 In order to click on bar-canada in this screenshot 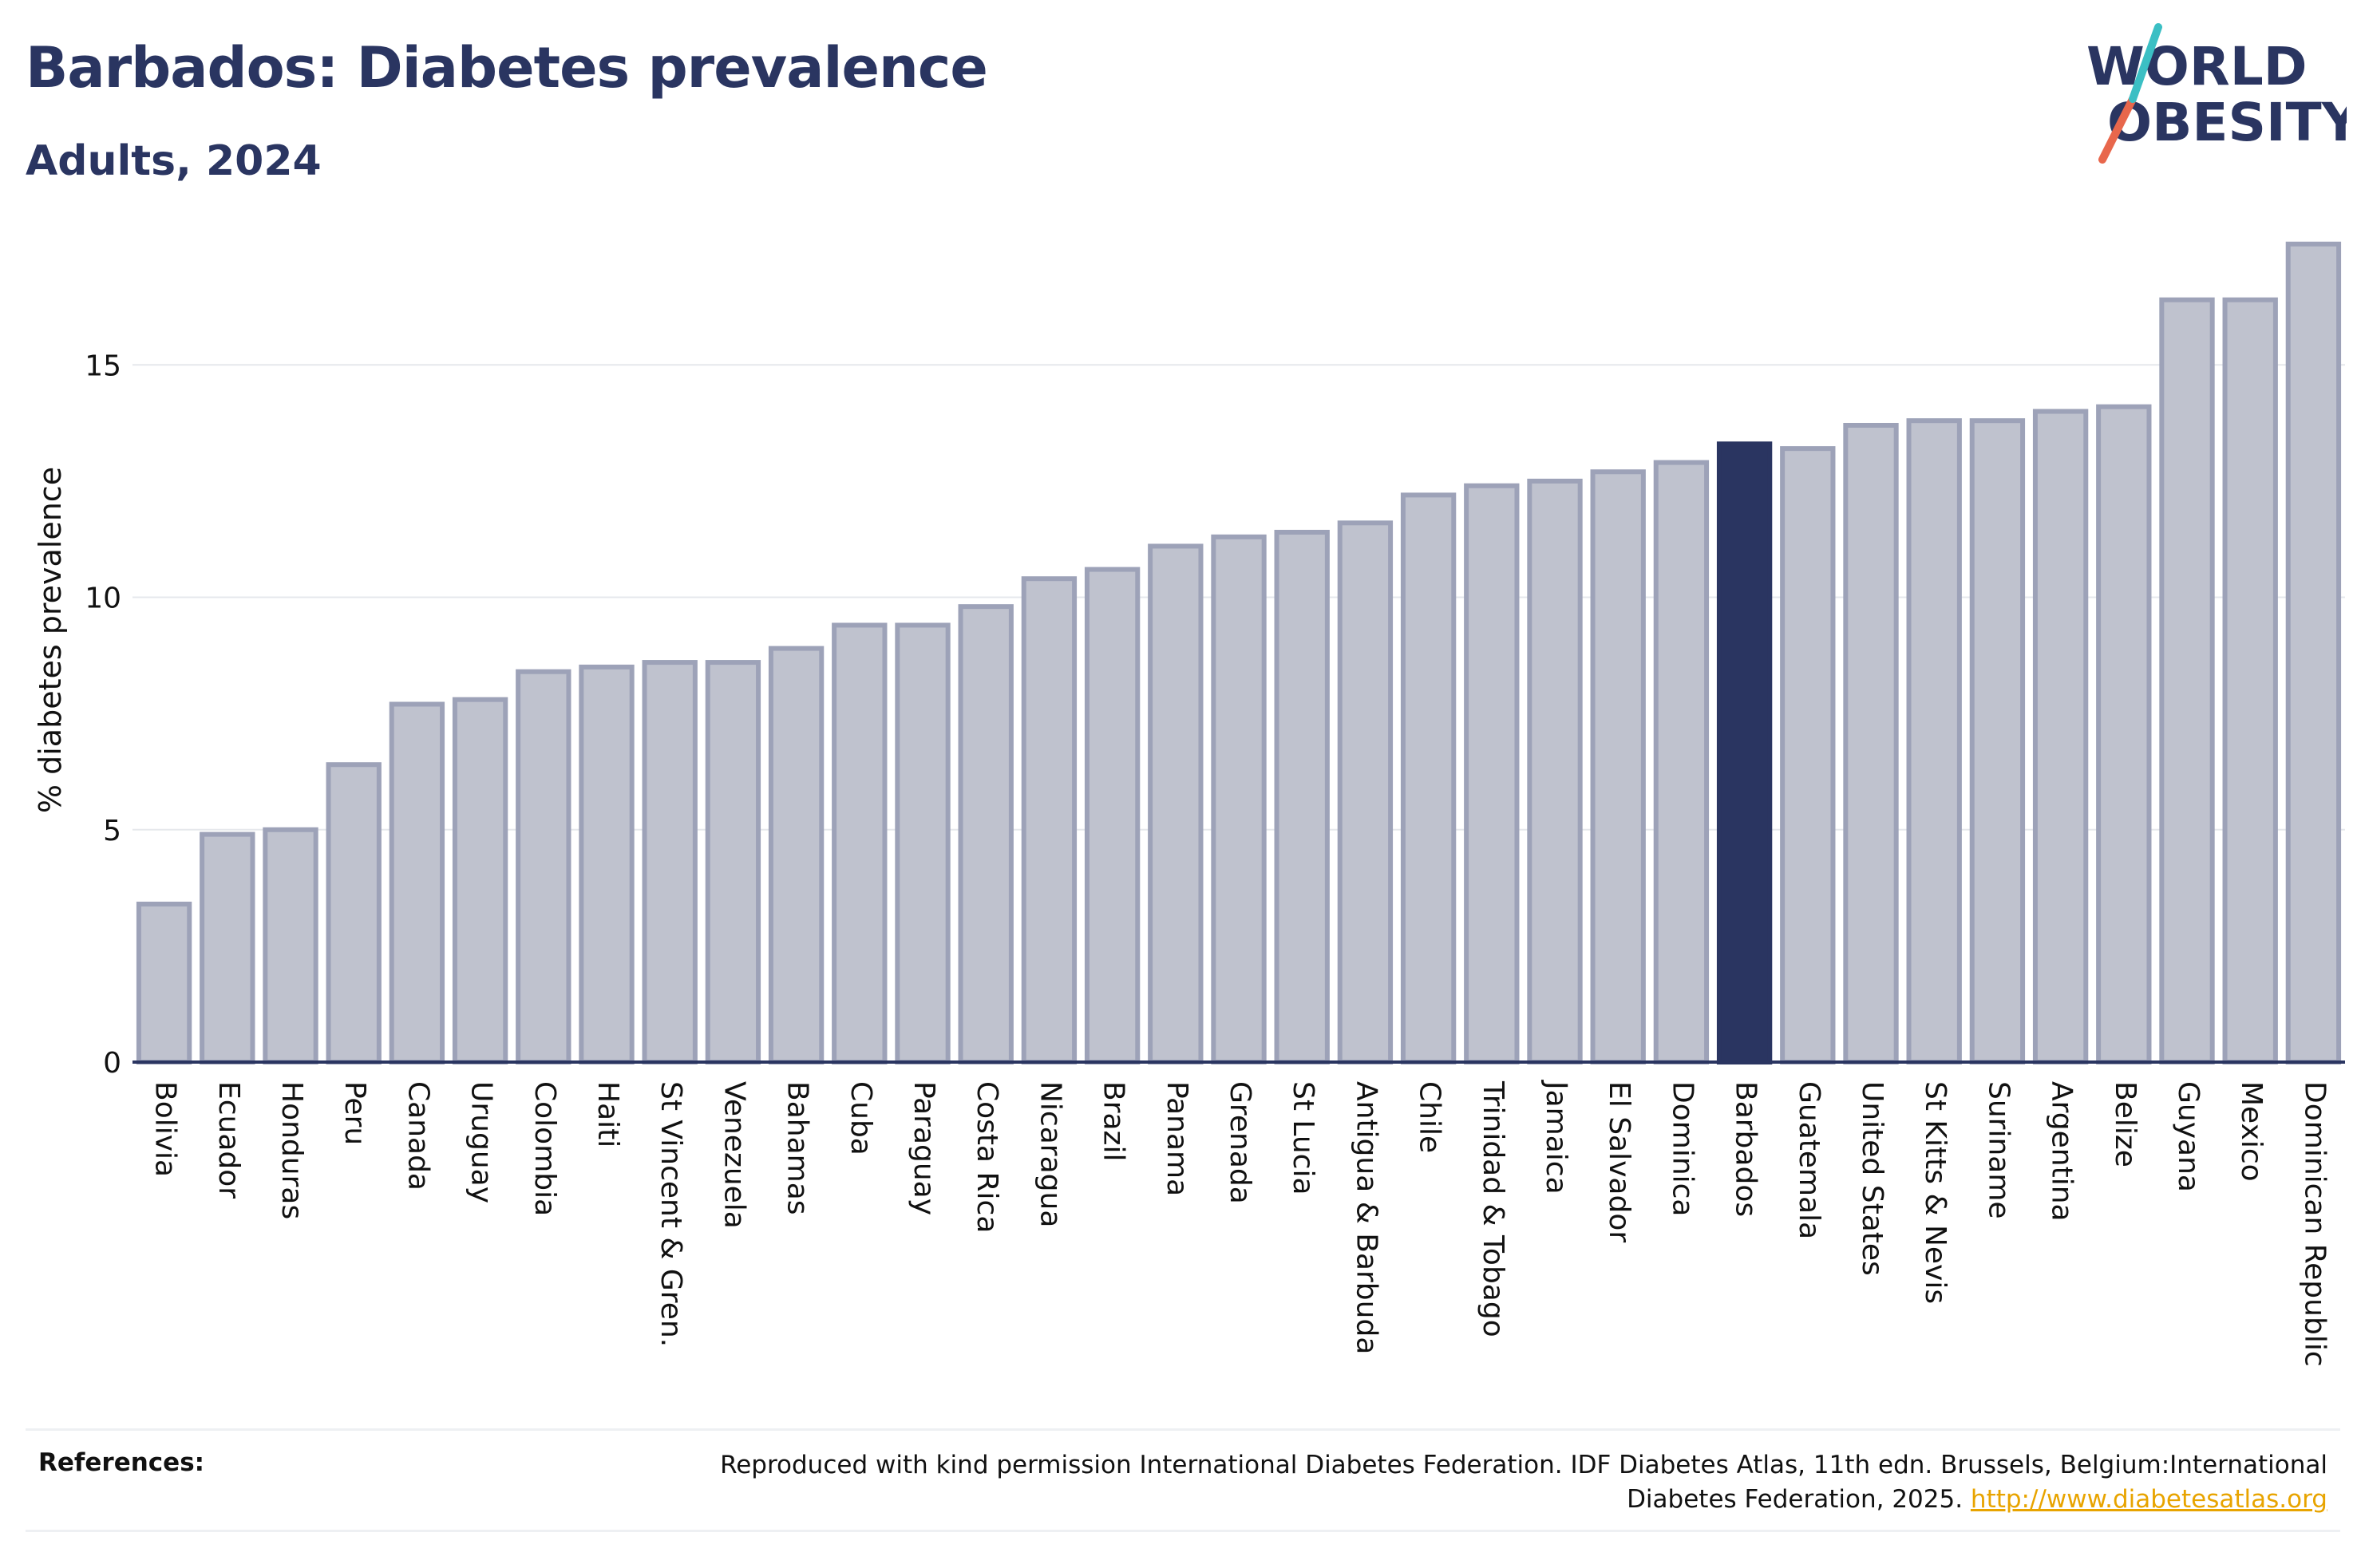, I will do `click(417, 883)`.